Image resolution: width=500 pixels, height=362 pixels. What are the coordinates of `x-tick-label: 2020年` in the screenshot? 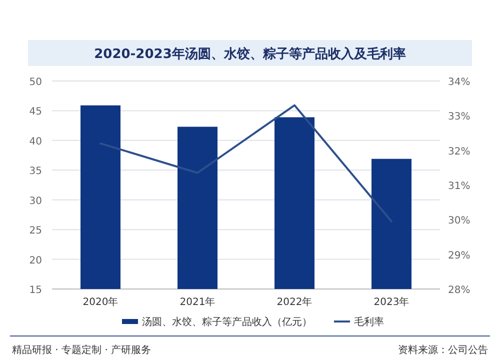 It's located at (100, 302).